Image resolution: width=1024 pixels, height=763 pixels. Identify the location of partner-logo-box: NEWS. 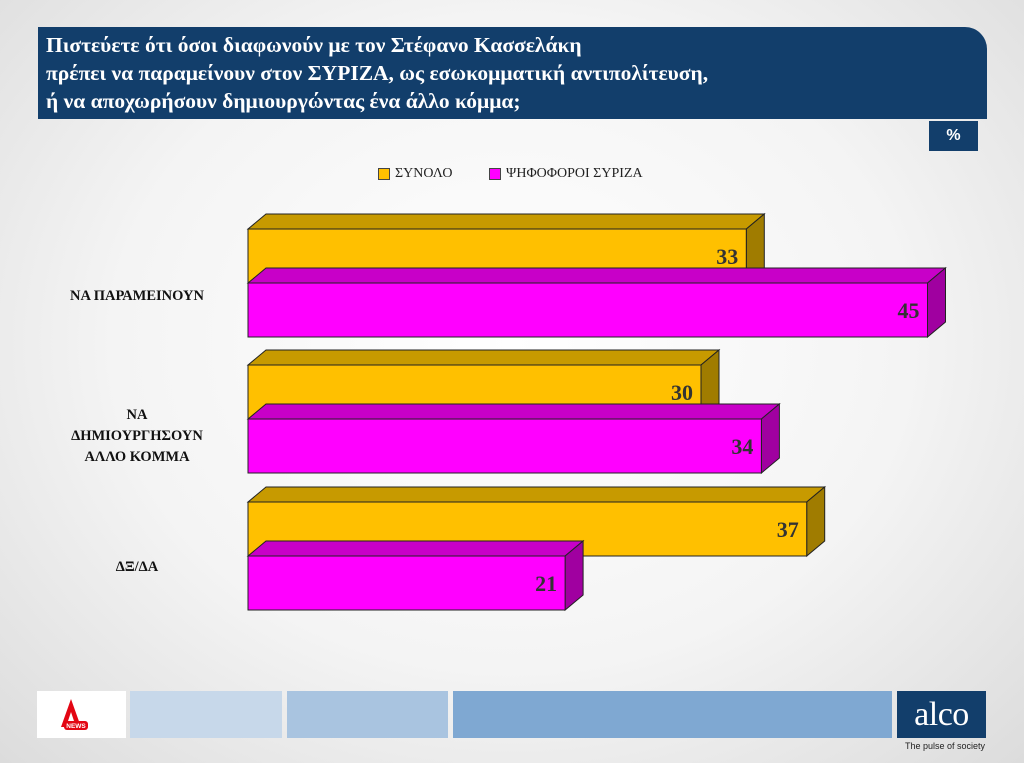
(81, 714).